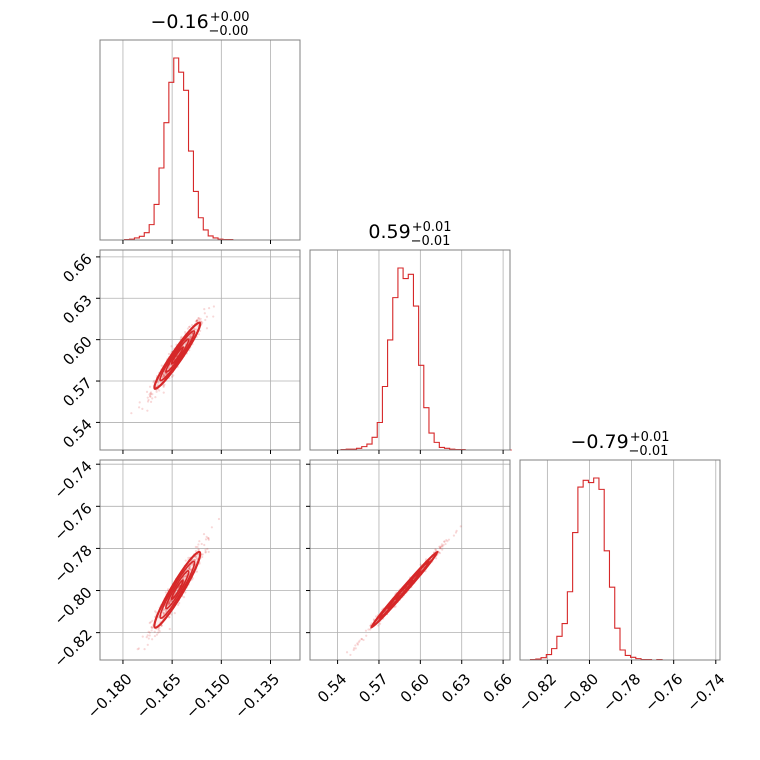 This screenshot has width=760, height=760. What do you see at coordinates (179, 22) in the screenshot?
I see `param-title-value: −0.16` at bounding box center [179, 22].